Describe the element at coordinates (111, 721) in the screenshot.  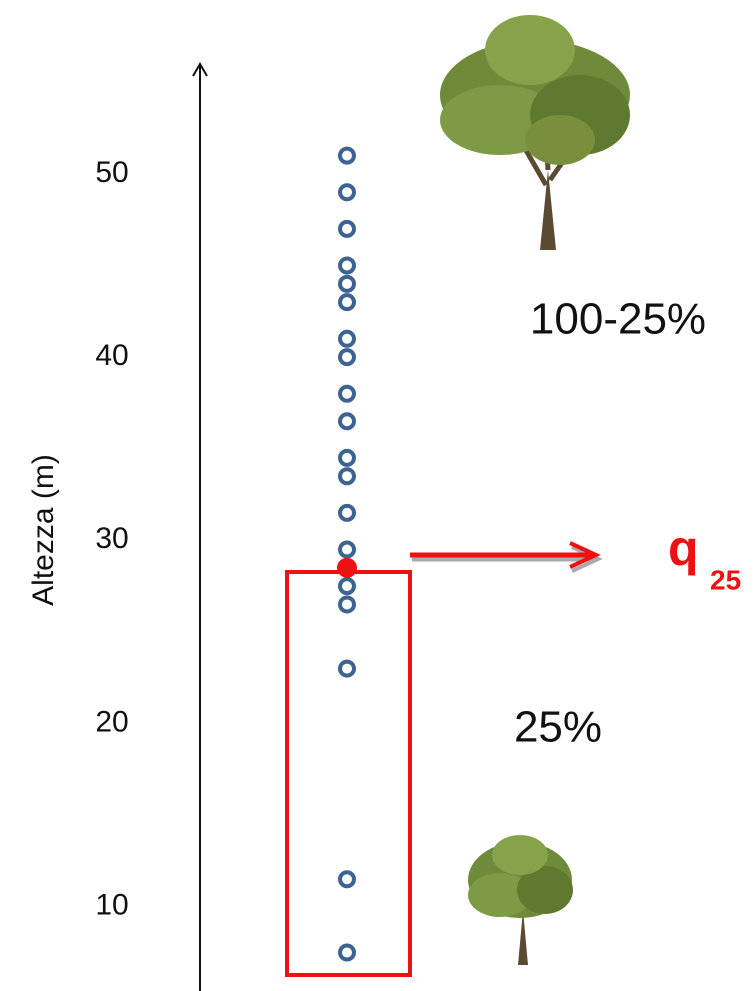
I see `y-tick-label: 20` at that location.